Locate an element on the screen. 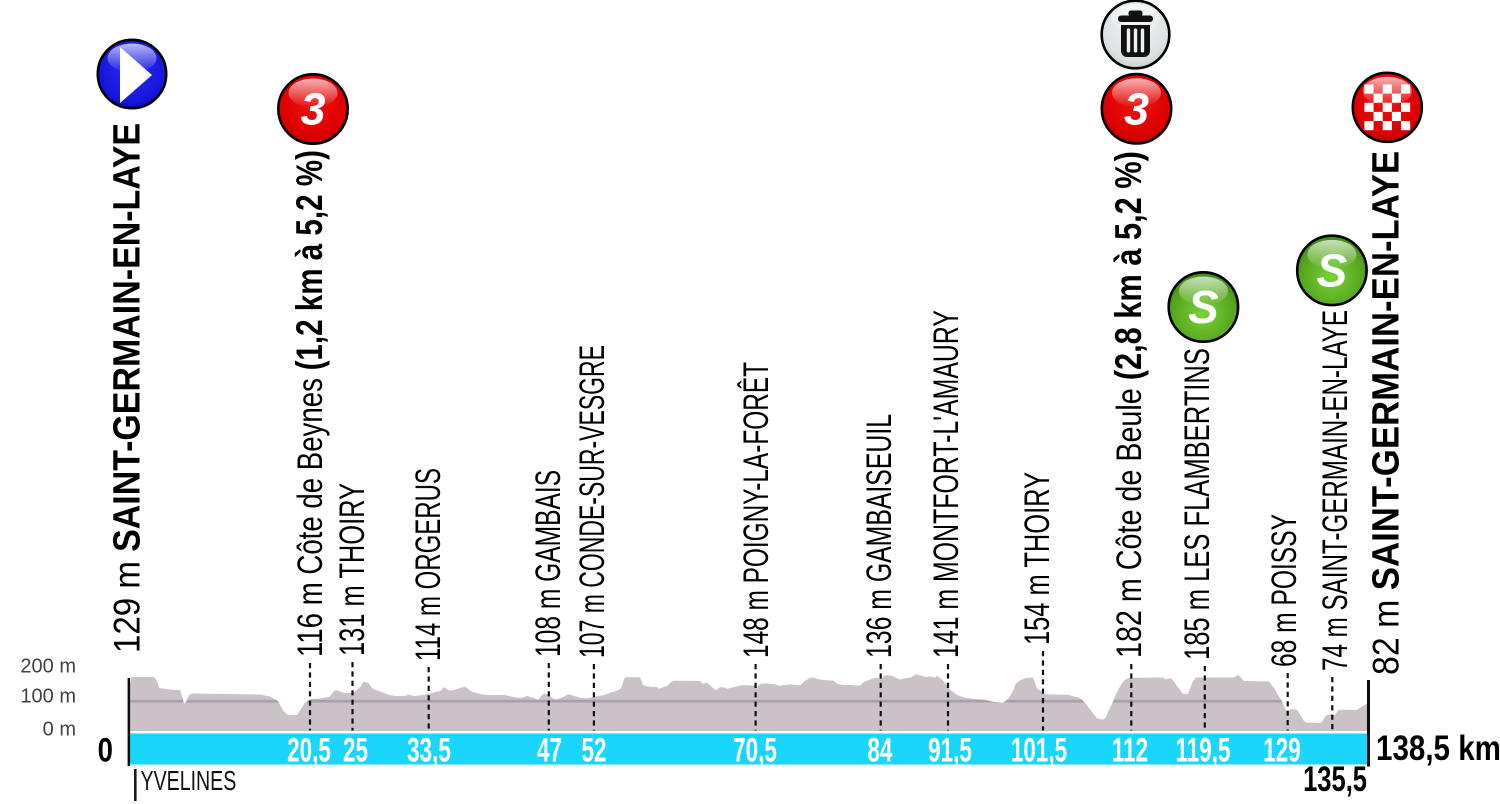  svg-text: 112 is located at coordinates (1130, 751).